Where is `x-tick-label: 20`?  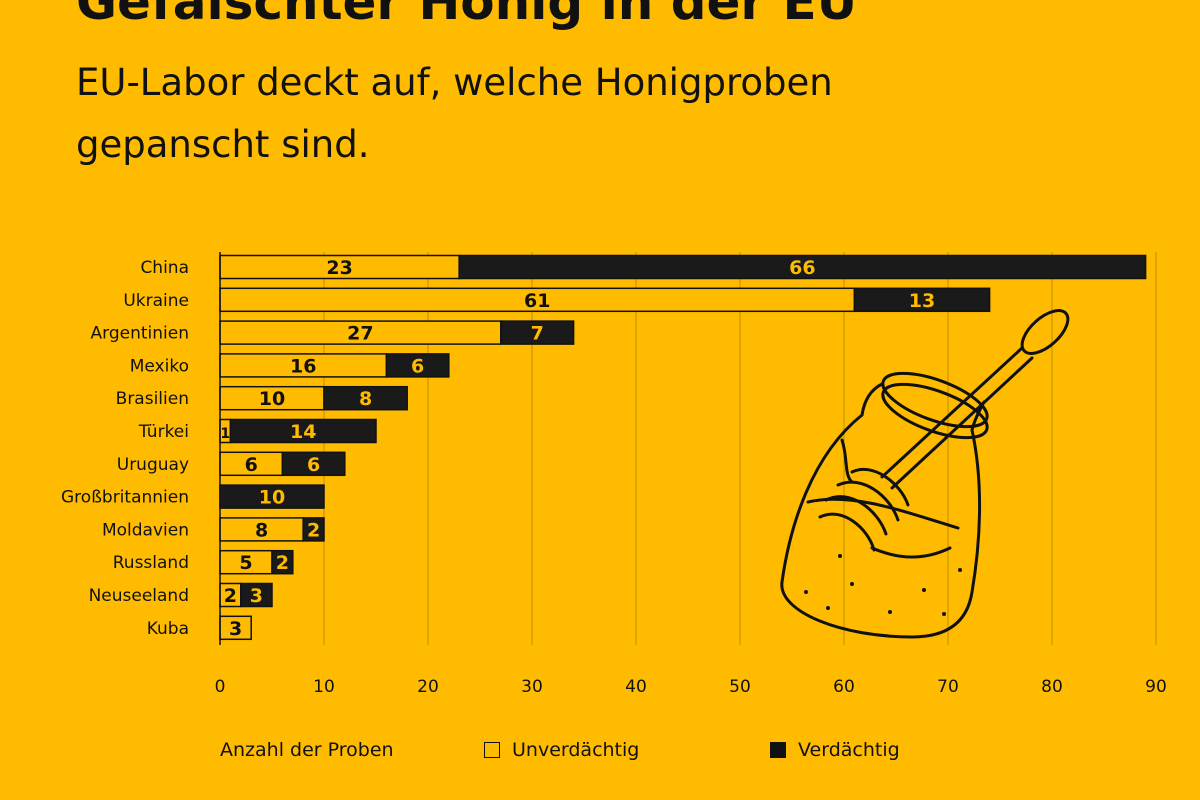
x-tick-label: 20 is located at coordinates (428, 687).